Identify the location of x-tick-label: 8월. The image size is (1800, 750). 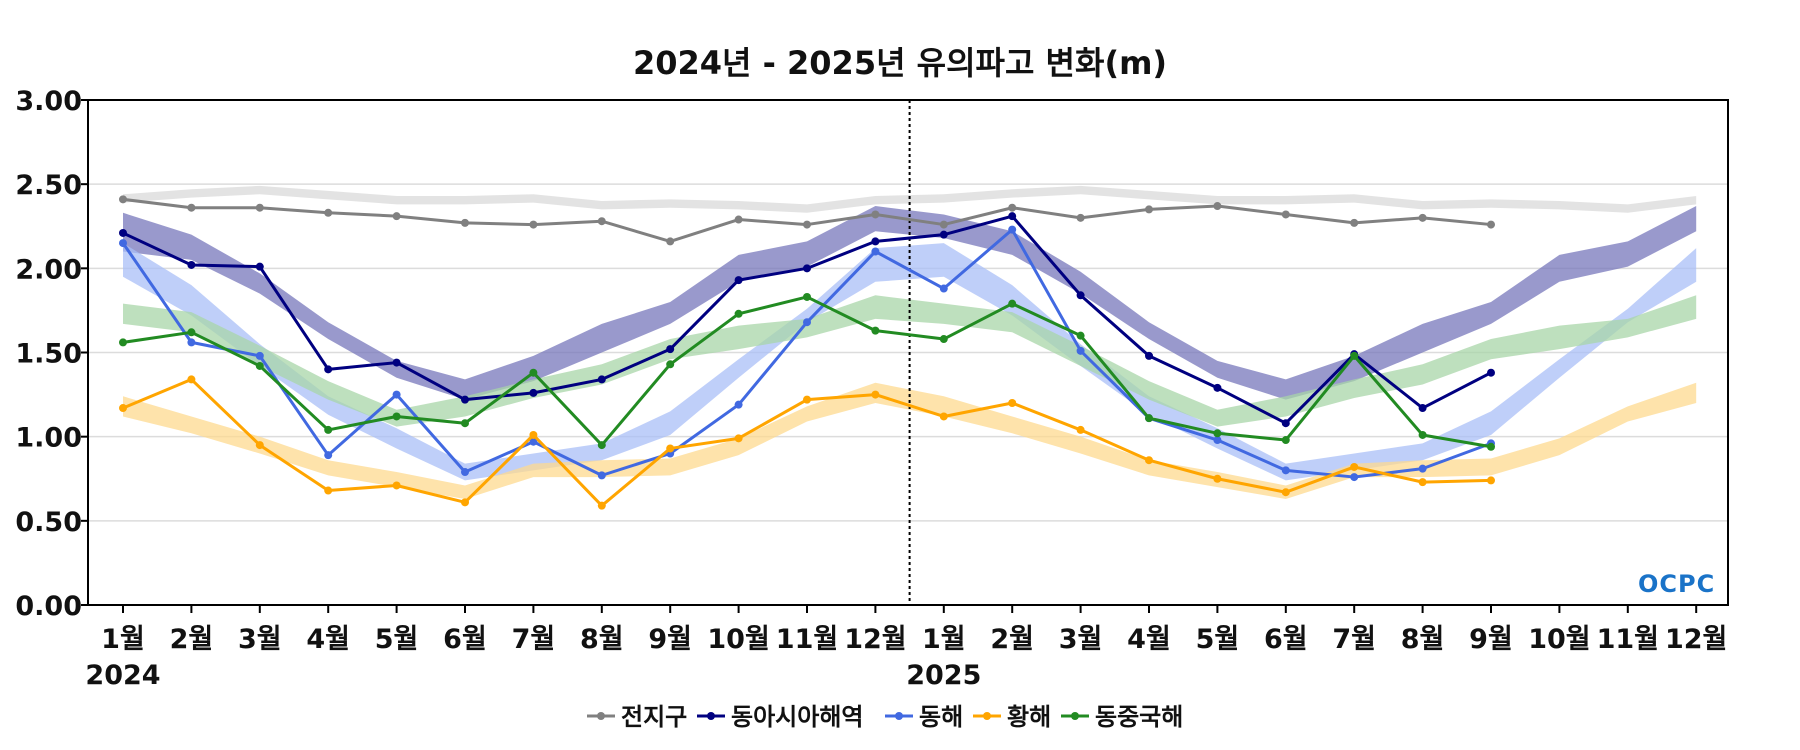
(602, 639).